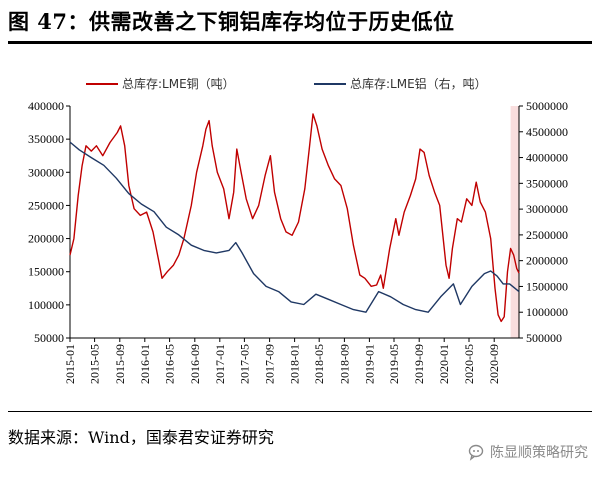 This screenshot has width=600, height=481. I want to click on right-tick-label: 1000000, so click(547, 312).